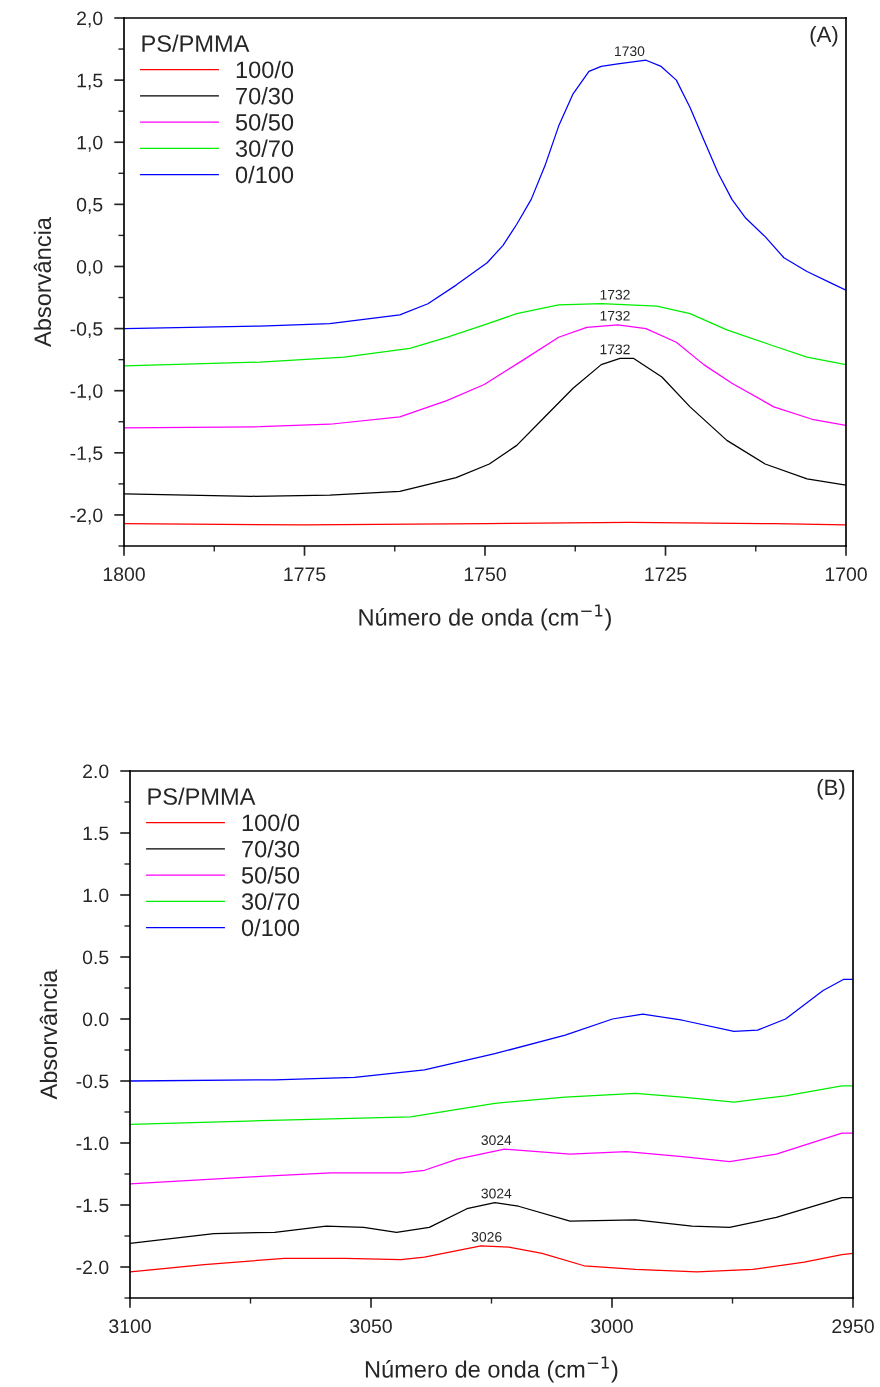 The width and height of the screenshot is (880, 1387). I want to click on y-tick-label: -0,5, so click(86, 330).